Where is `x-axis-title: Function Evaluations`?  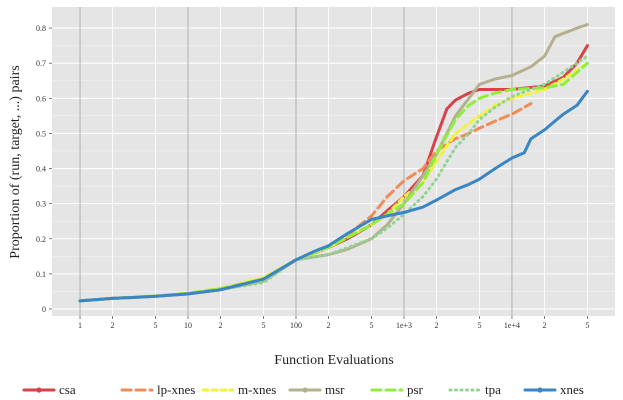
x-axis-title: Function Evaluations is located at coordinates (333, 360).